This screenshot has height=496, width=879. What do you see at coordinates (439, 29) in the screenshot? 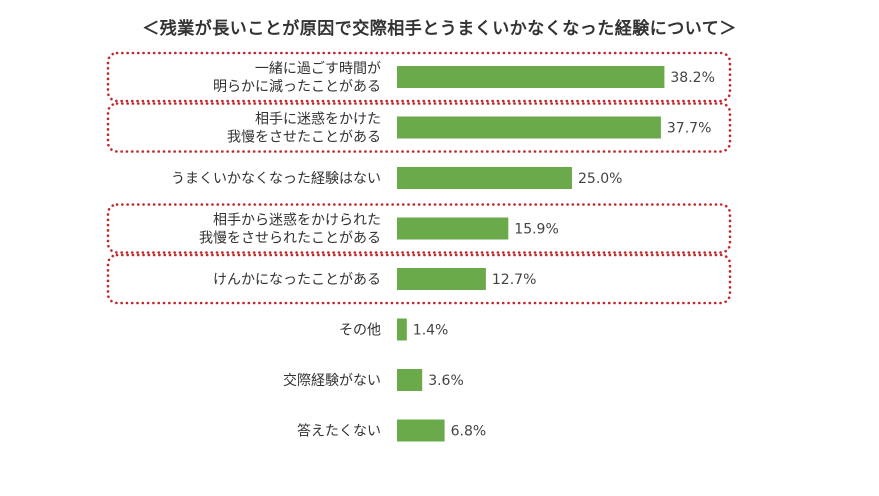
I see `chart-title: ＜残業が長いことが原因で交際相手とうまくいかなくなった経験について＞` at bounding box center [439, 29].